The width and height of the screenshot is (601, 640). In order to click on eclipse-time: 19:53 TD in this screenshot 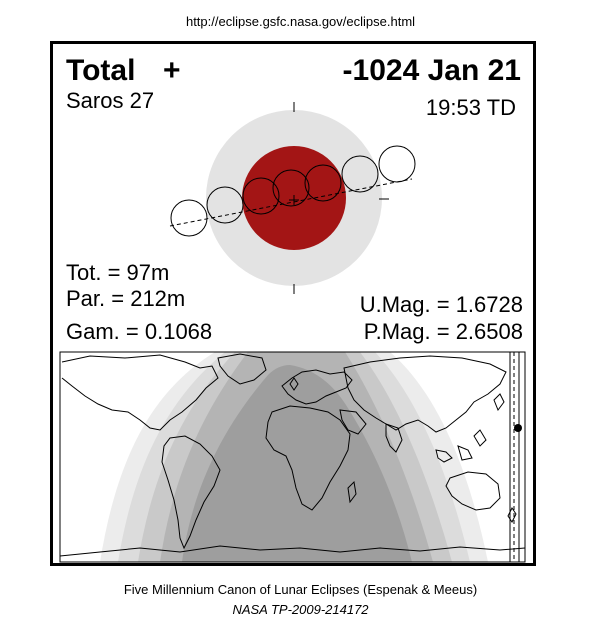, I will do `click(470, 107)`.